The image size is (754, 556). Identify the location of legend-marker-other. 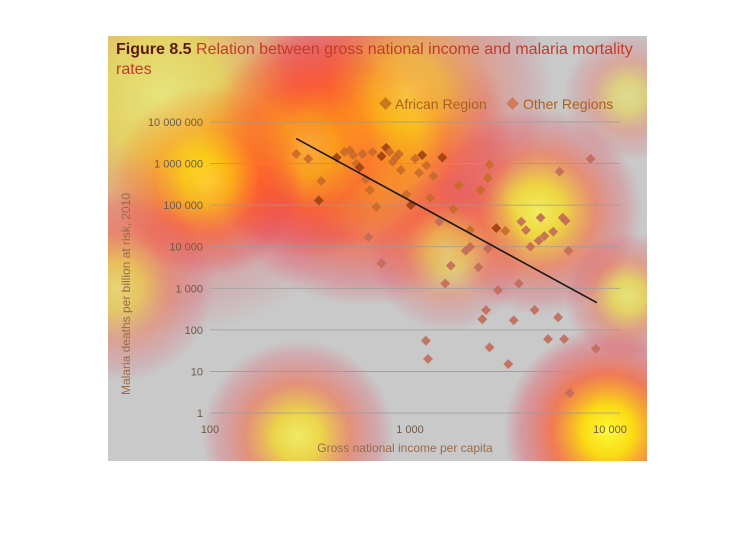
(512, 103).